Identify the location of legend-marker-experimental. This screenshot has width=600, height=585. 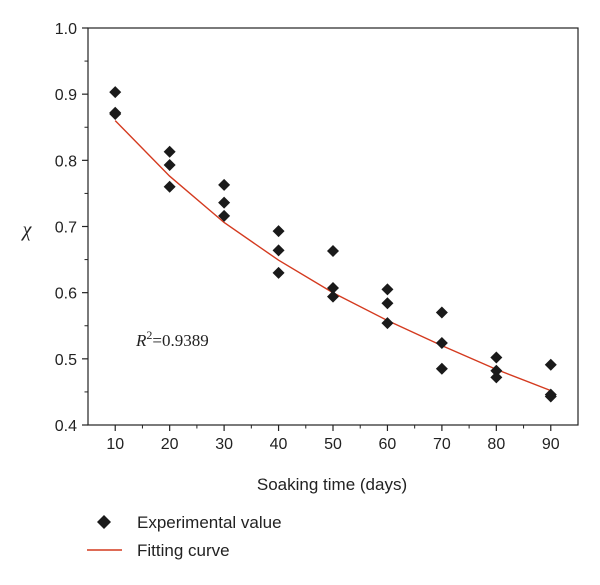
(104, 522).